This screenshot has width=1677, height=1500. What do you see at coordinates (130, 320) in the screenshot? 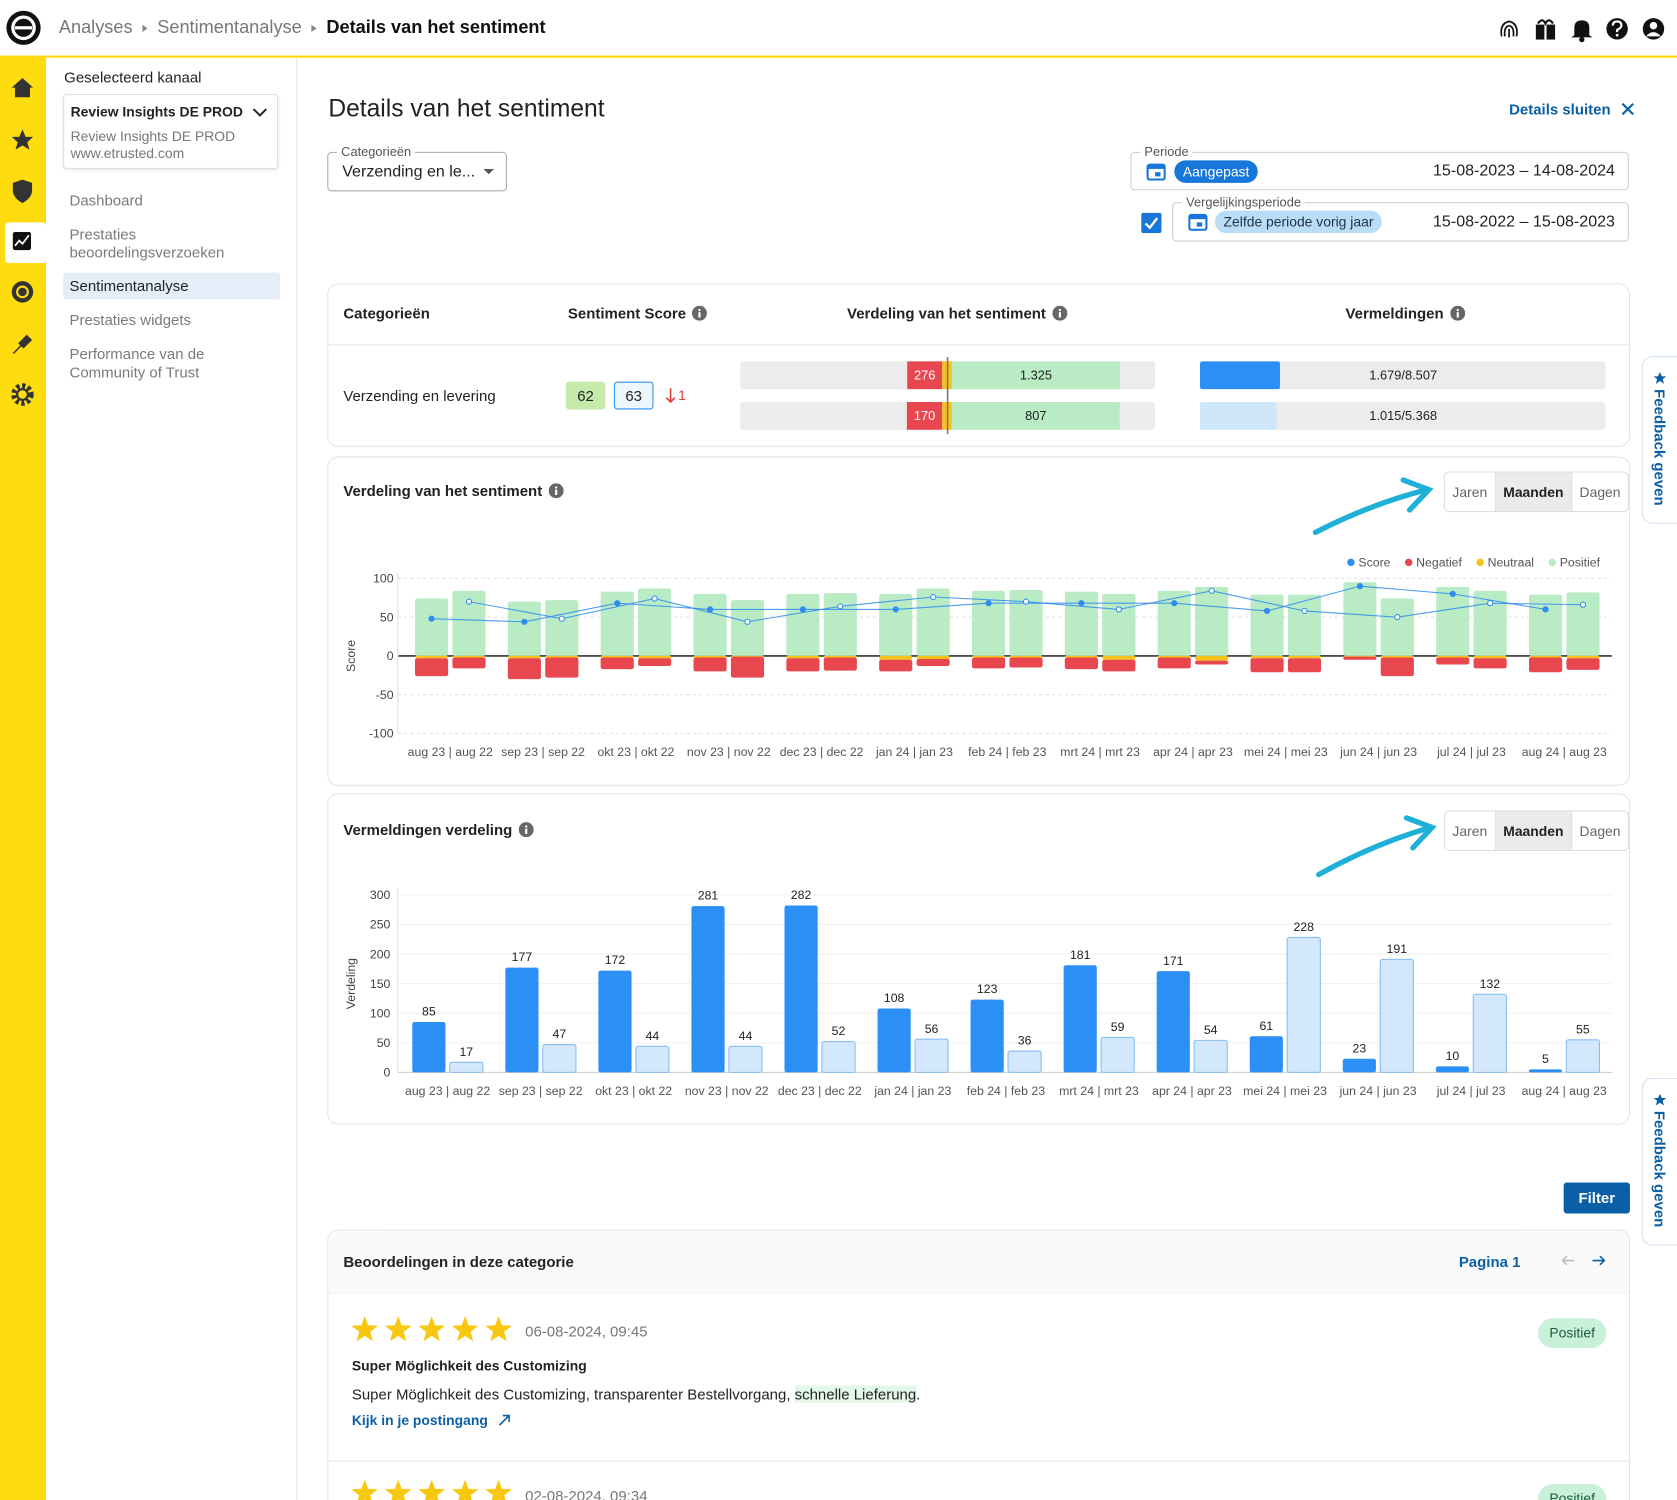
I see `nav-item: Prestaties widgets` at bounding box center [130, 320].